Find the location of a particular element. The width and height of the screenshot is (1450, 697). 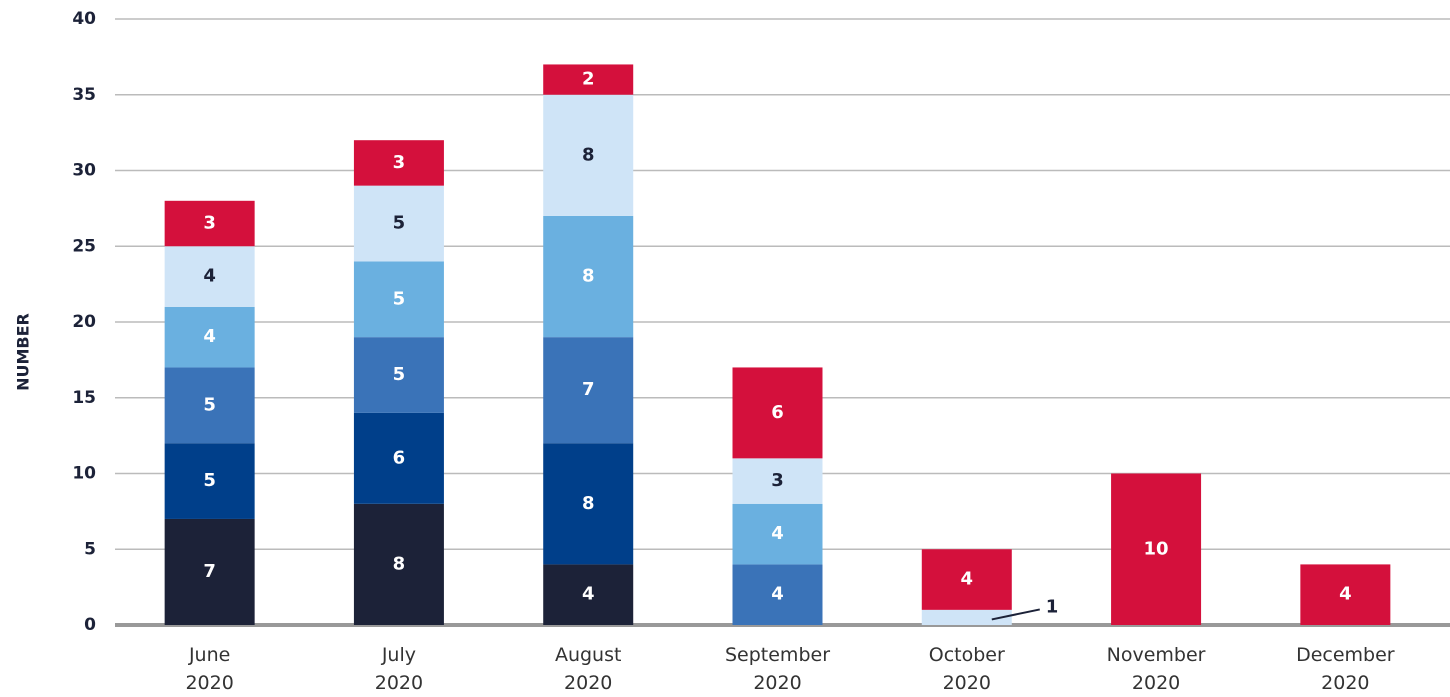

data-label: 1 is located at coordinates (1052, 606).